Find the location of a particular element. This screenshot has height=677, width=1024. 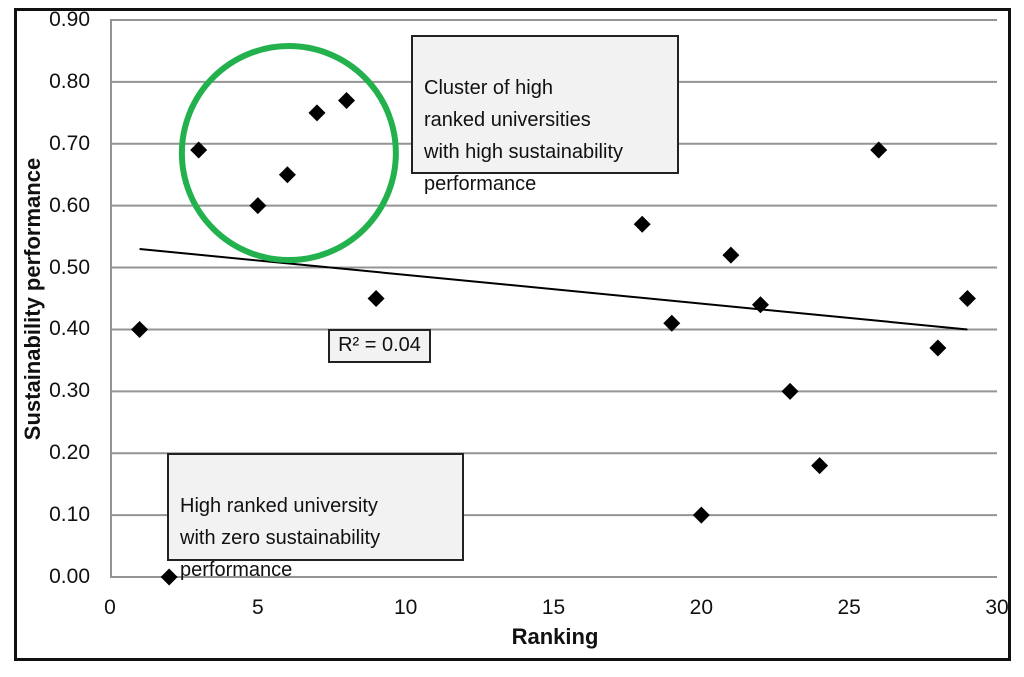

y-tick-label: 0.20 is located at coordinates (69, 453).